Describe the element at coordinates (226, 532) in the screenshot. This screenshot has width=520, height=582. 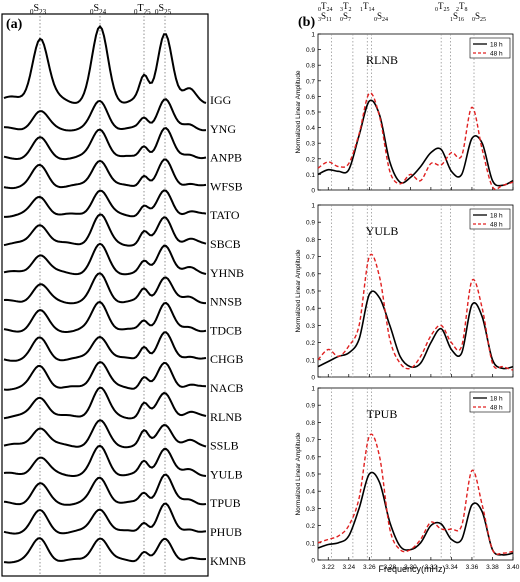
I see `station-label: PHUB` at that location.